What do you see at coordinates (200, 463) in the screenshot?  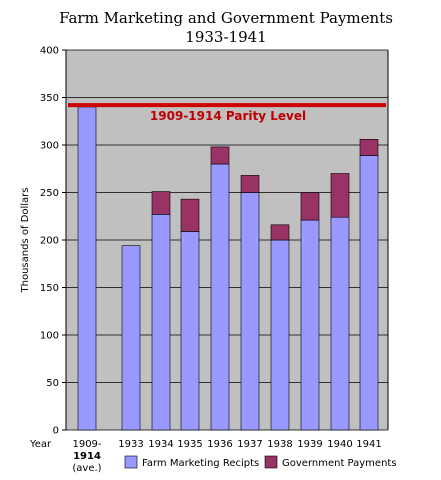 I see `legend-label: Farm Marketing Recipts` at bounding box center [200, 463].